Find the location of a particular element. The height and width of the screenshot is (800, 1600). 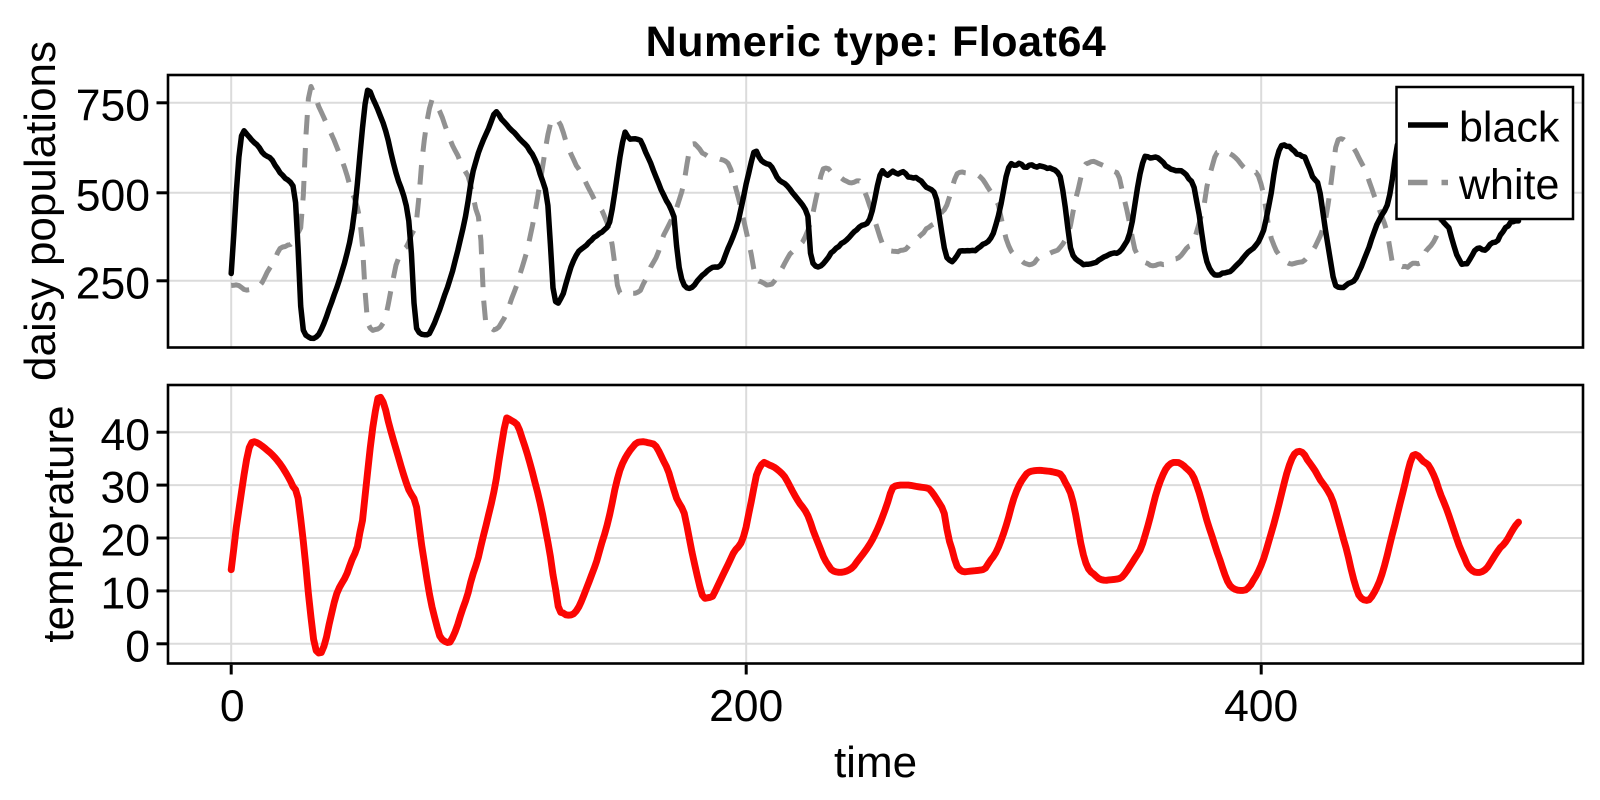

svg-text: 10 is located at coordinates (126, 594).